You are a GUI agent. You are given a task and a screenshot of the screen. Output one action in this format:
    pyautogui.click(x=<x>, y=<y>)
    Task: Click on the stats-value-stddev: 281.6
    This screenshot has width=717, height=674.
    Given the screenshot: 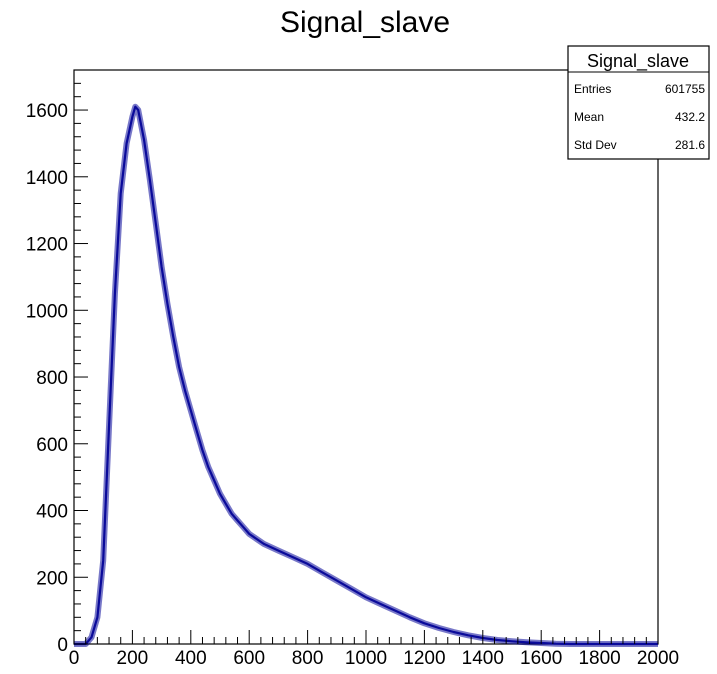 What is the action you would take?
    pyautogui.click(x=690, y=145)
    